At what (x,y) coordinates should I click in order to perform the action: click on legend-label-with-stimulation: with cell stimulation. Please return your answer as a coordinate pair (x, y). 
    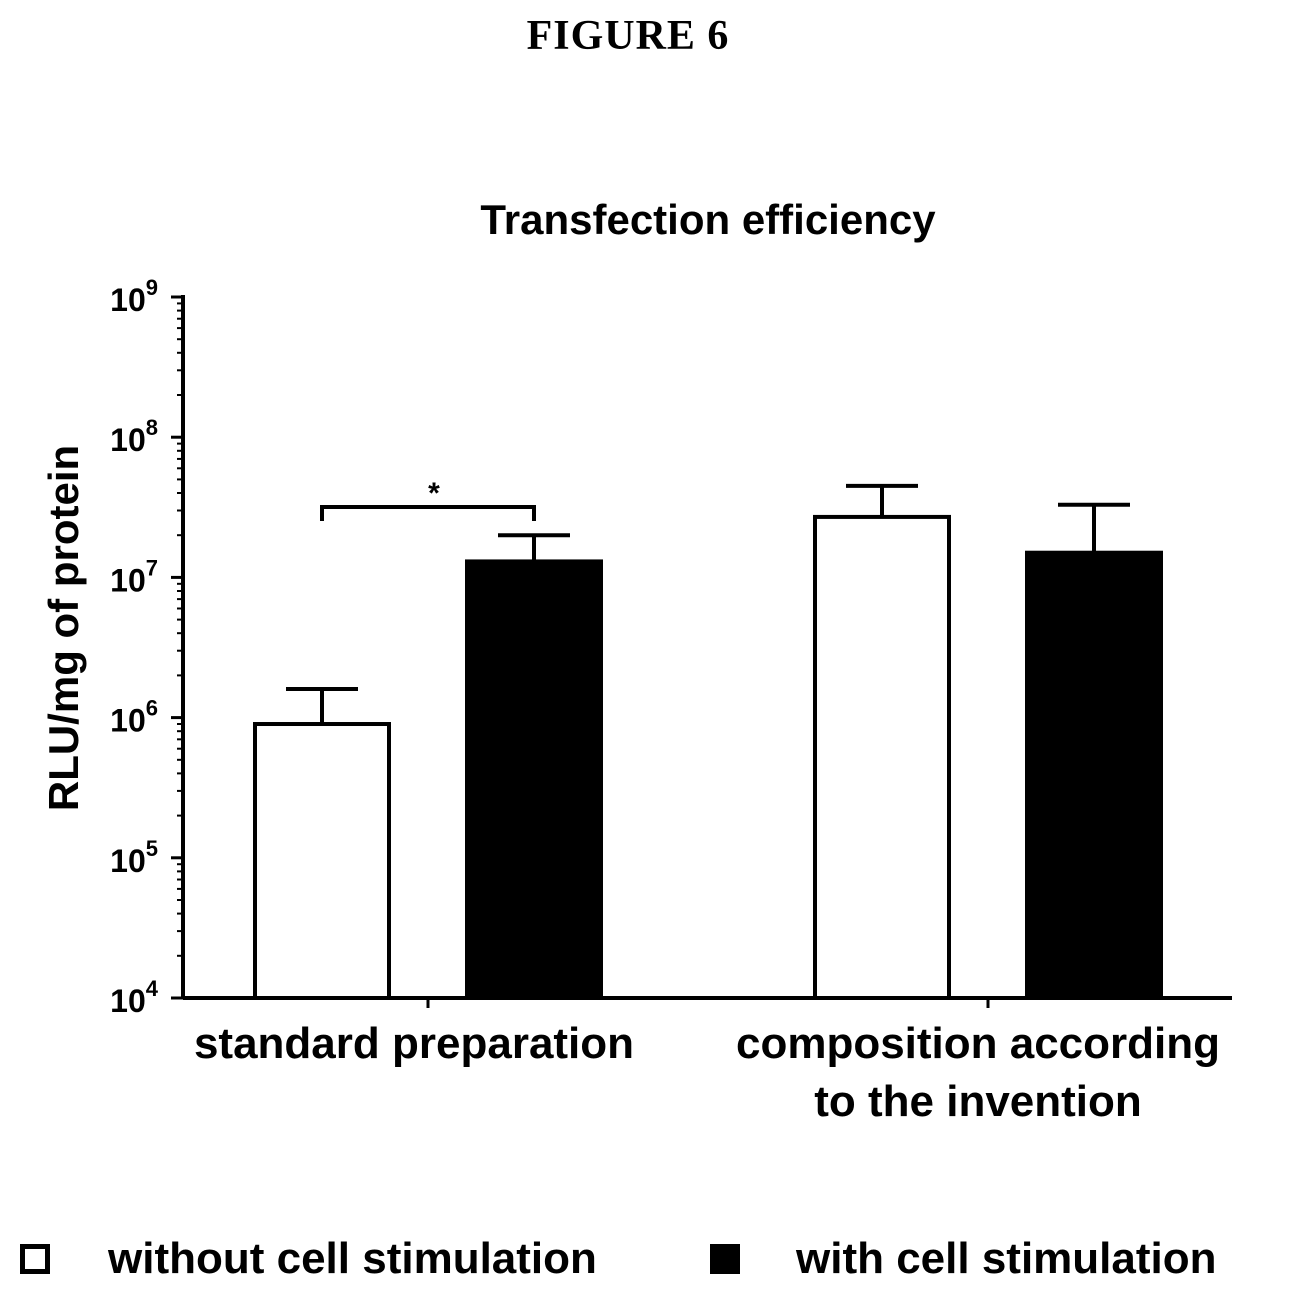
    Looking at the image, I should click on (1006, 1258).